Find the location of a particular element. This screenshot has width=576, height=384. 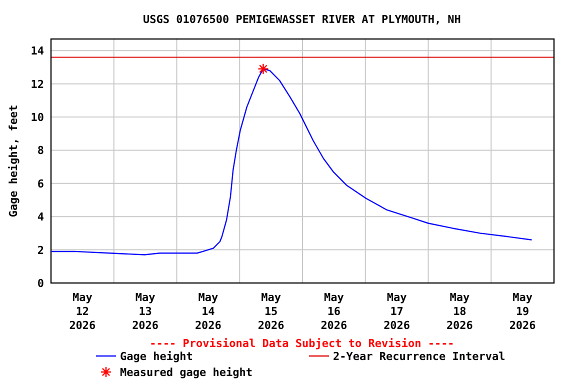

y-axis-title: Gage height, feet is located at coordinates (13, 161).